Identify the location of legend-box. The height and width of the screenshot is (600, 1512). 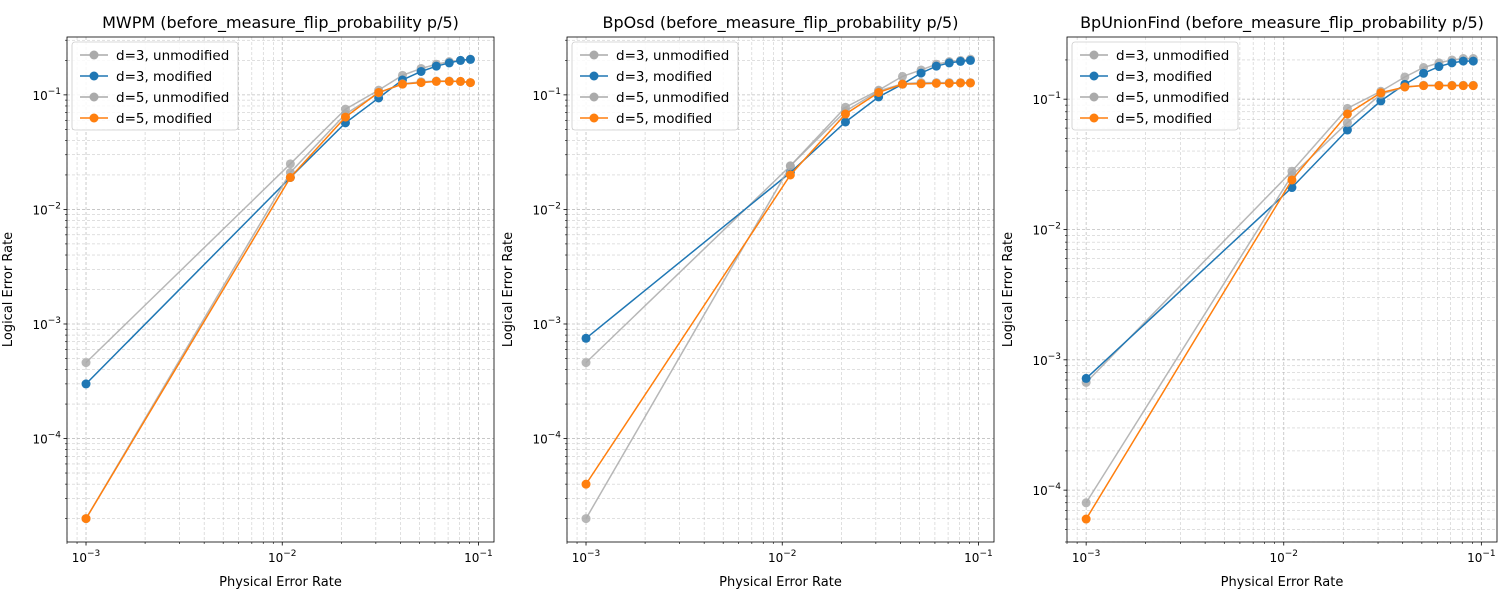
(655, 86).